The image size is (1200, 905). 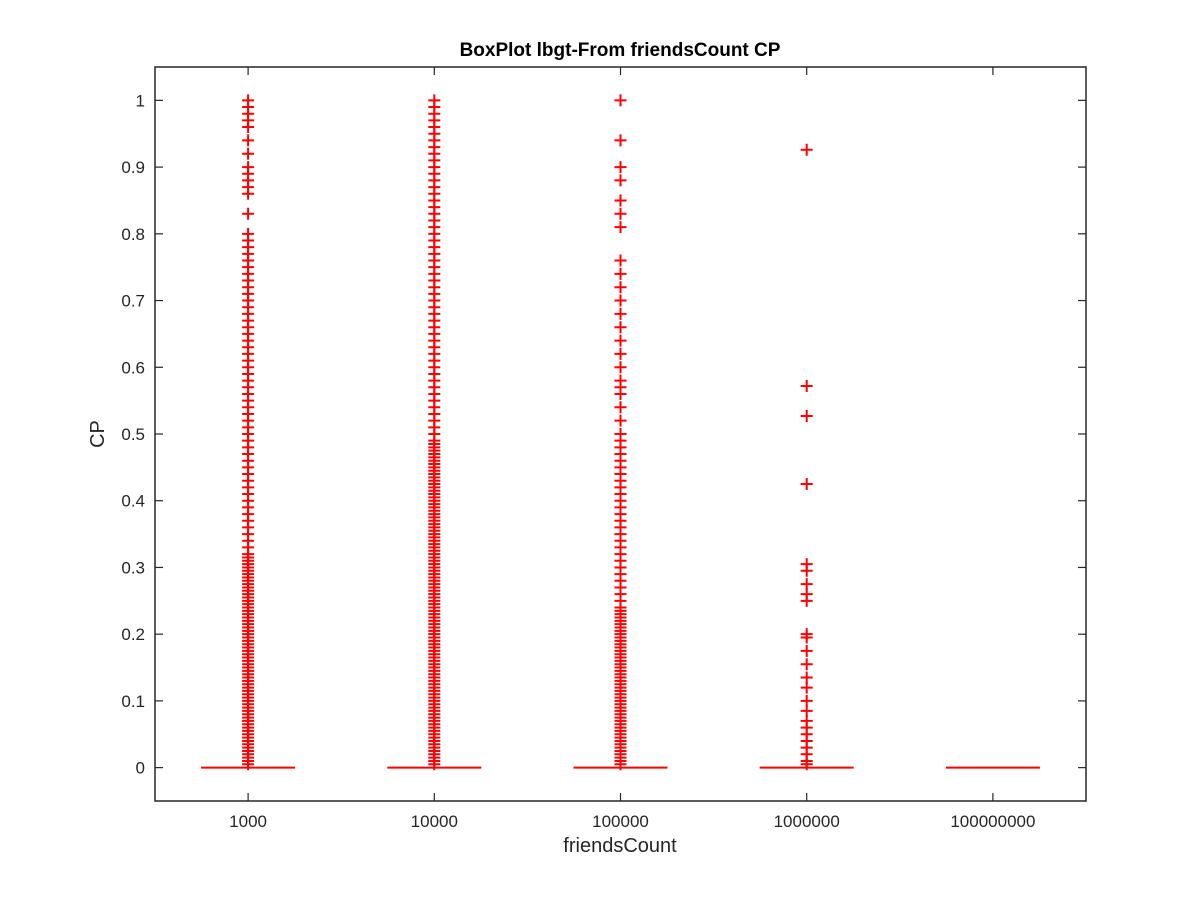 I want to click on y-tick-label: 1, so click(x=140, y=100).